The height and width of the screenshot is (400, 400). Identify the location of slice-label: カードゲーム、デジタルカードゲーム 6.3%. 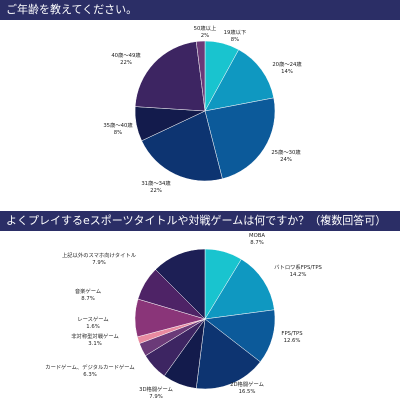
(89, 370).